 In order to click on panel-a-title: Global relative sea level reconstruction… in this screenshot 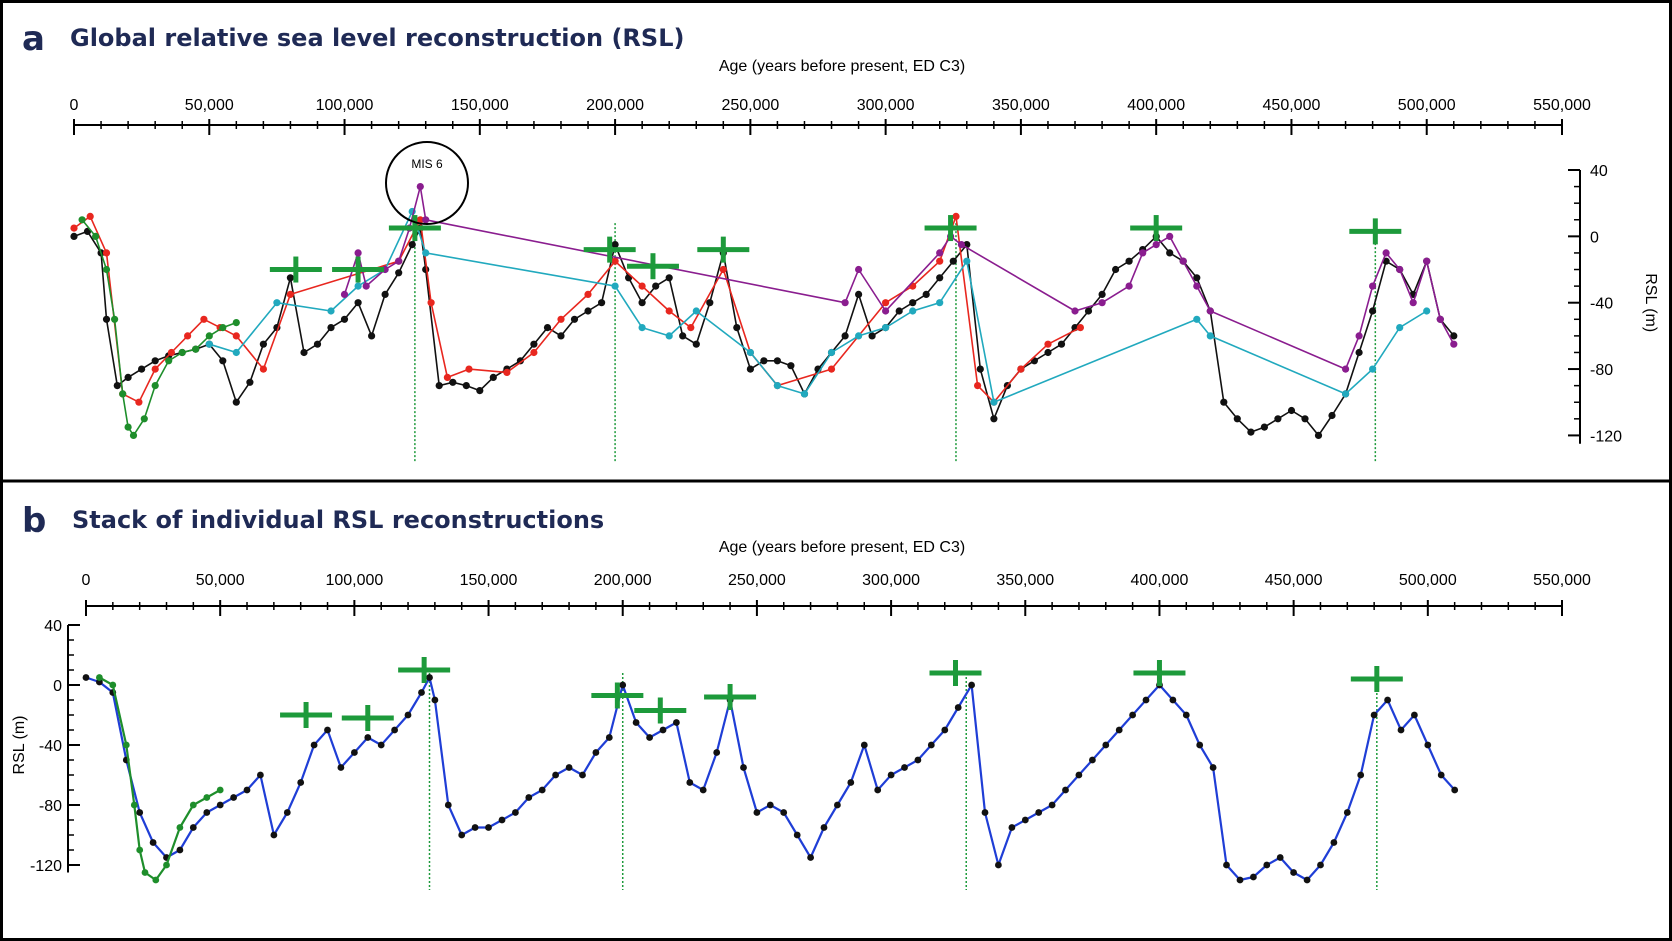, I will do `click(377, 38)`.